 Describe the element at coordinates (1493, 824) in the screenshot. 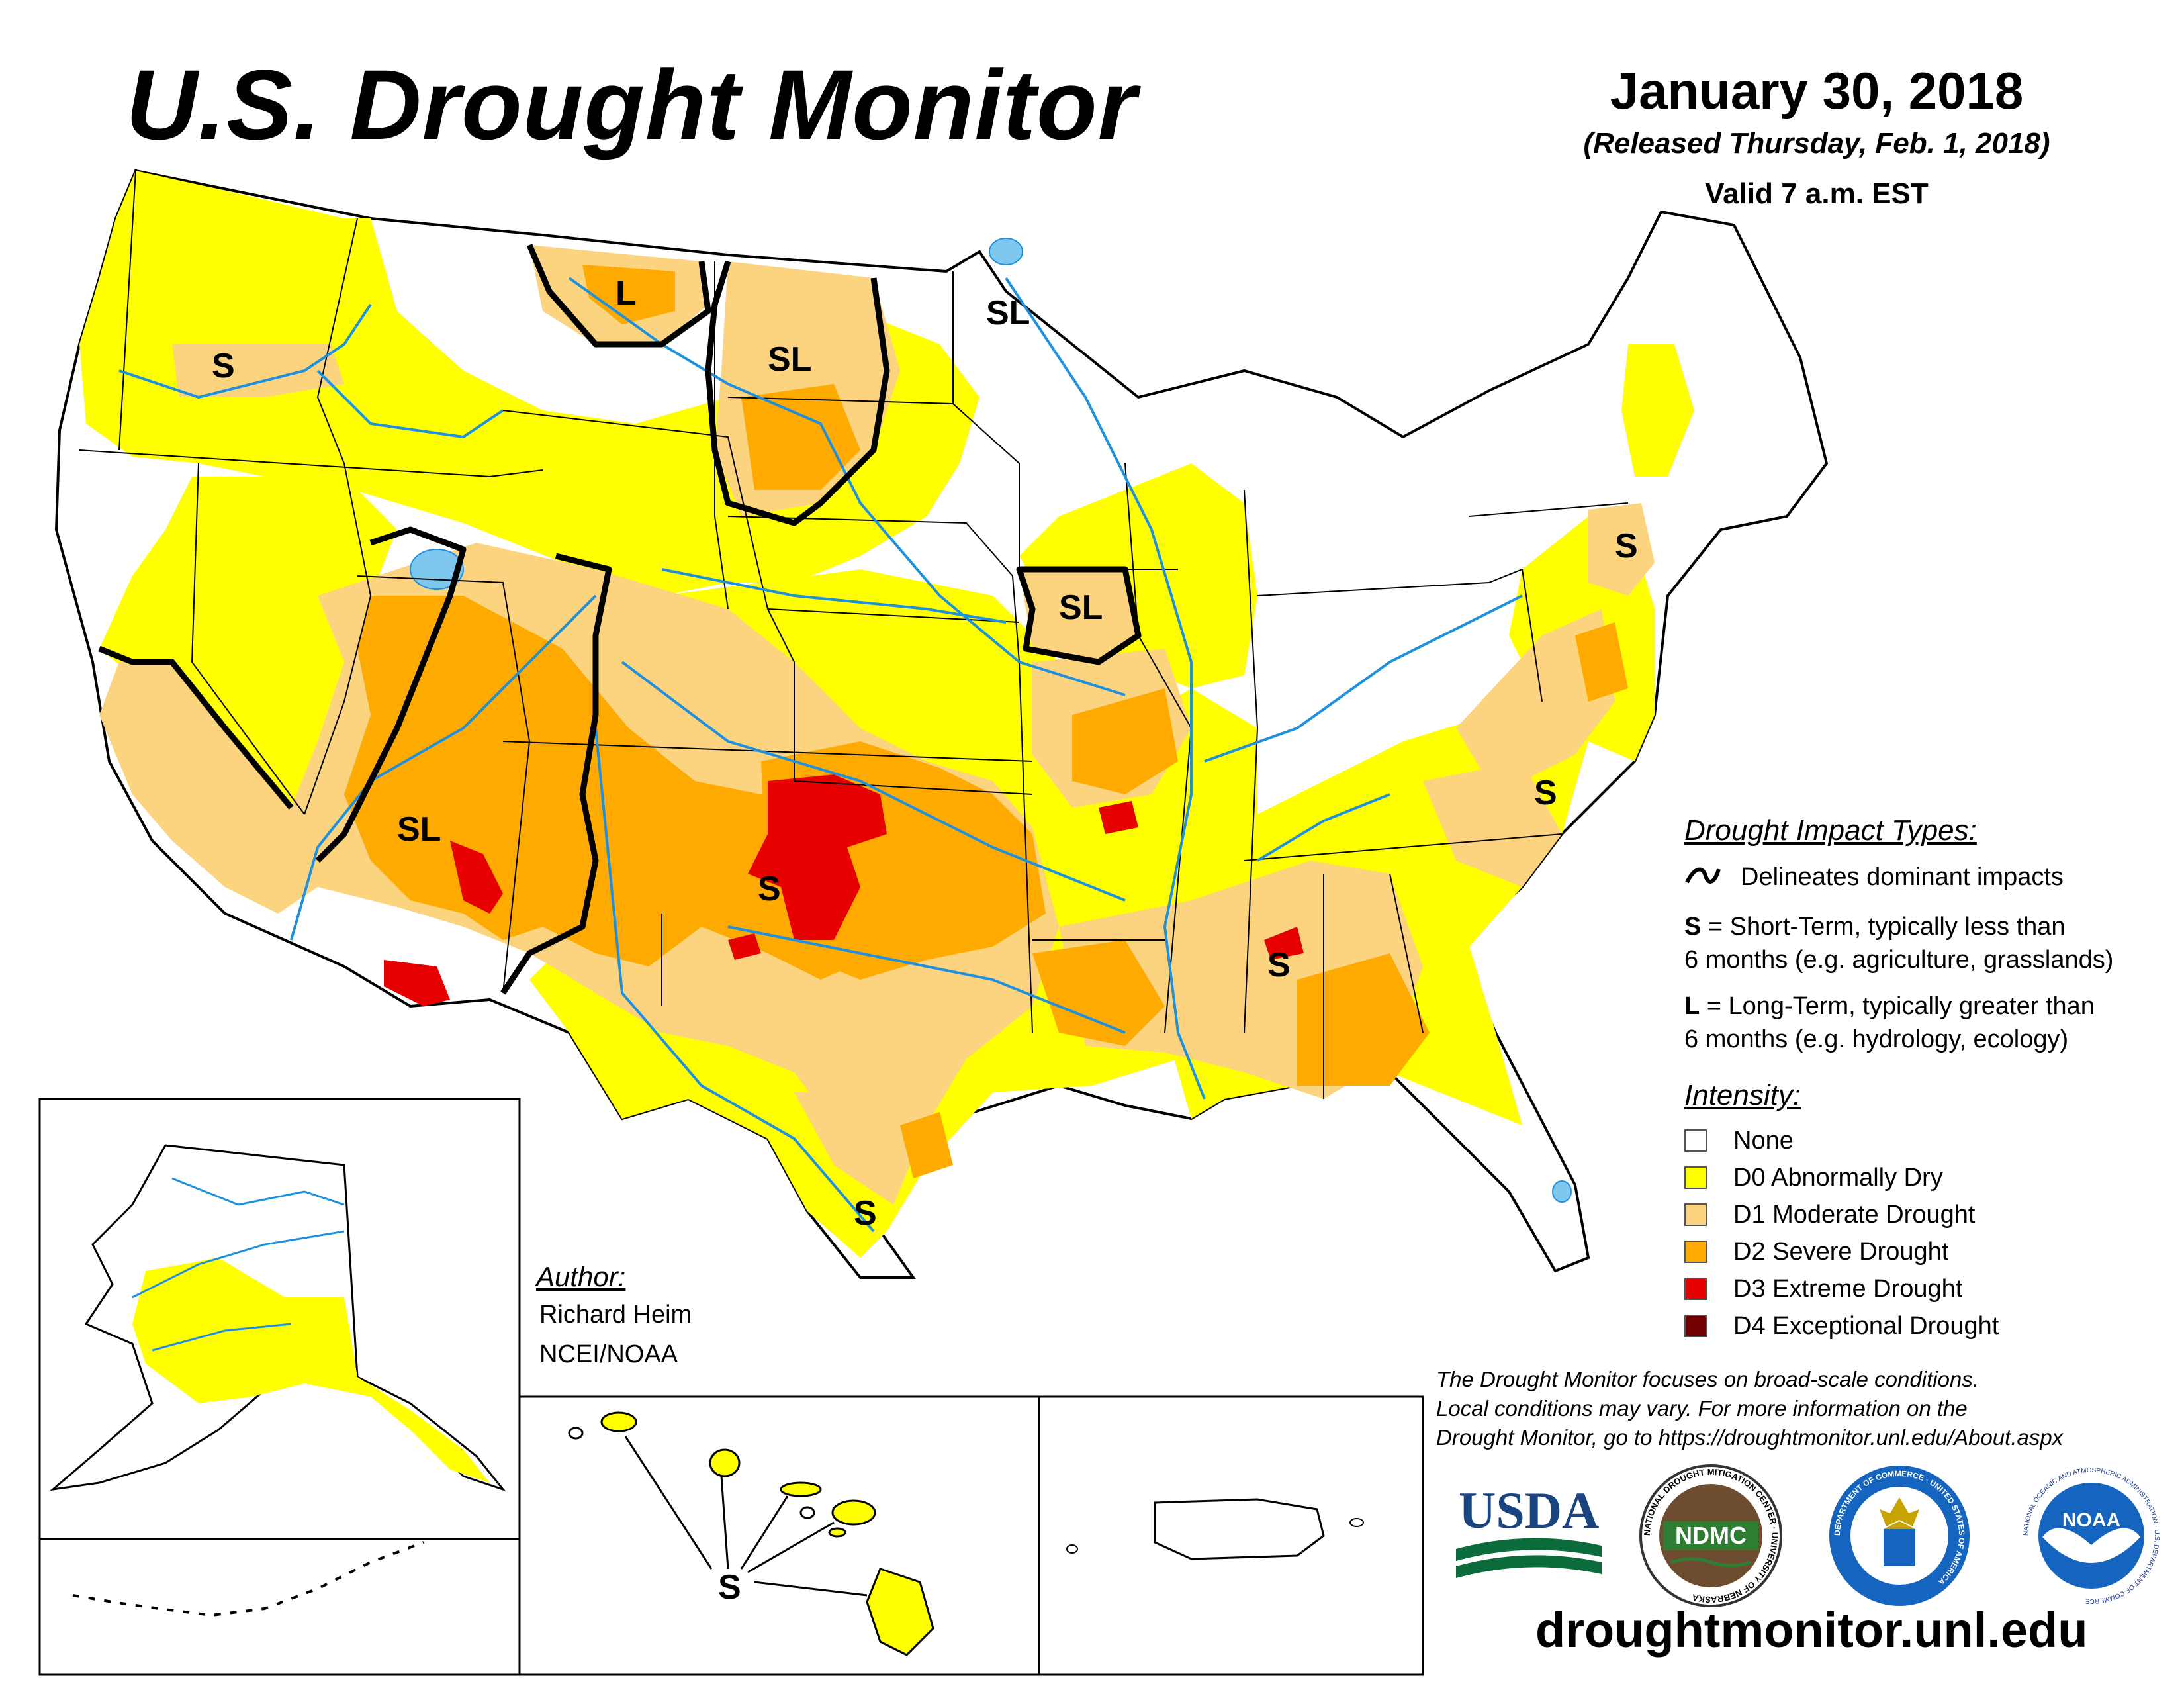

I see `d1-carolinas` at that location.